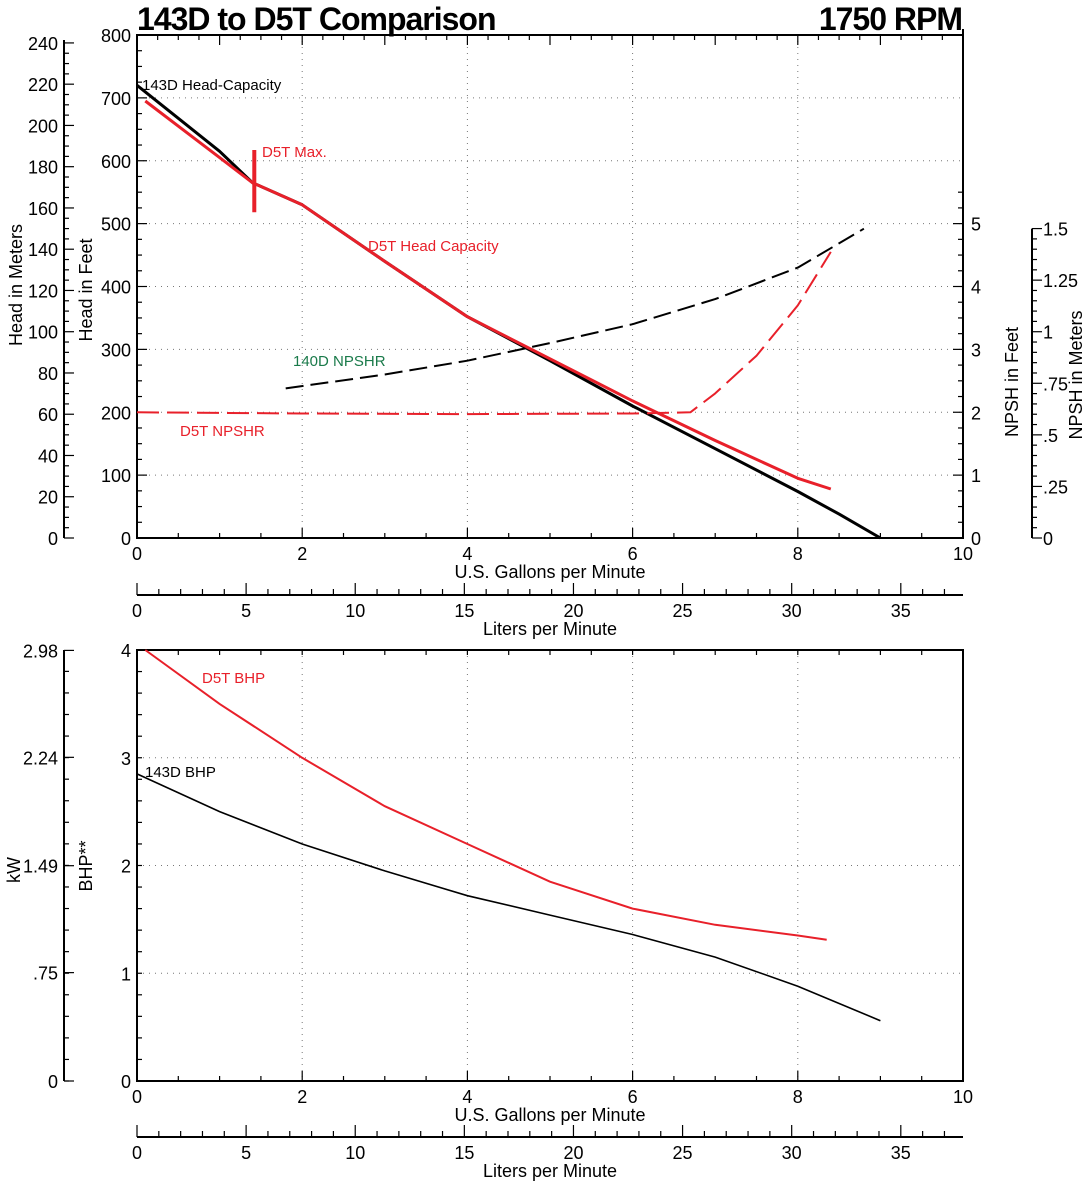 This screenshot has width=1090, height=1184. Describe the element at coordinates (1055, 487) in the screenshot. I see `npsh-meters-tick-label: .25` at that location.